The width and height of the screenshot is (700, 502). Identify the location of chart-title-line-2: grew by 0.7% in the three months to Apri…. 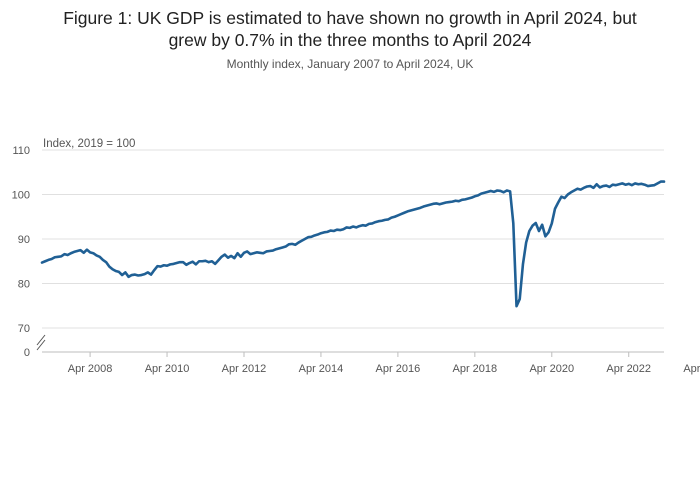
(350, 40).